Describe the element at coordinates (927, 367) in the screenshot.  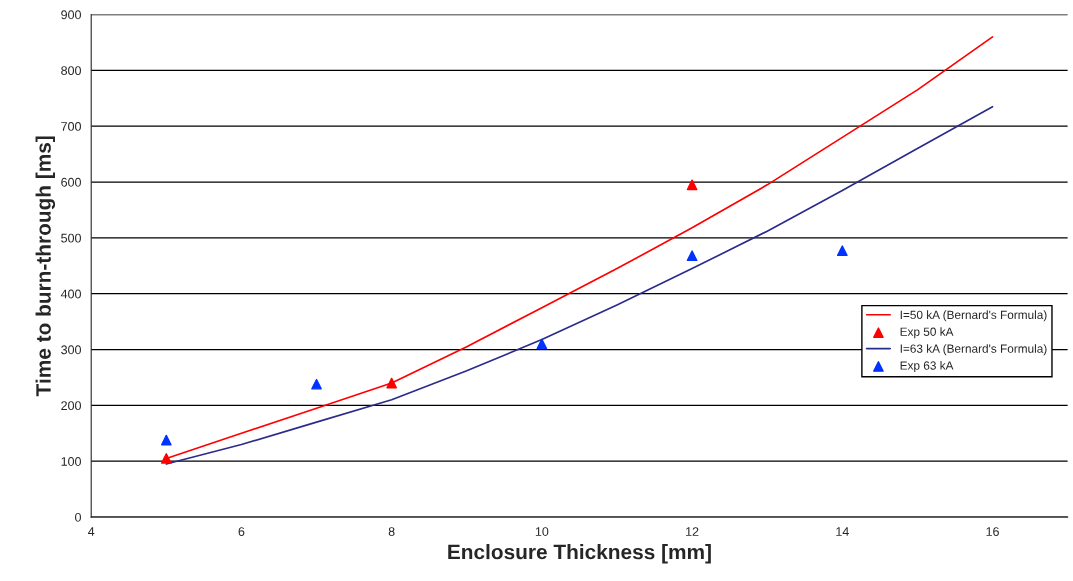
I see `legend-label: Exp 63 kA` at that location.